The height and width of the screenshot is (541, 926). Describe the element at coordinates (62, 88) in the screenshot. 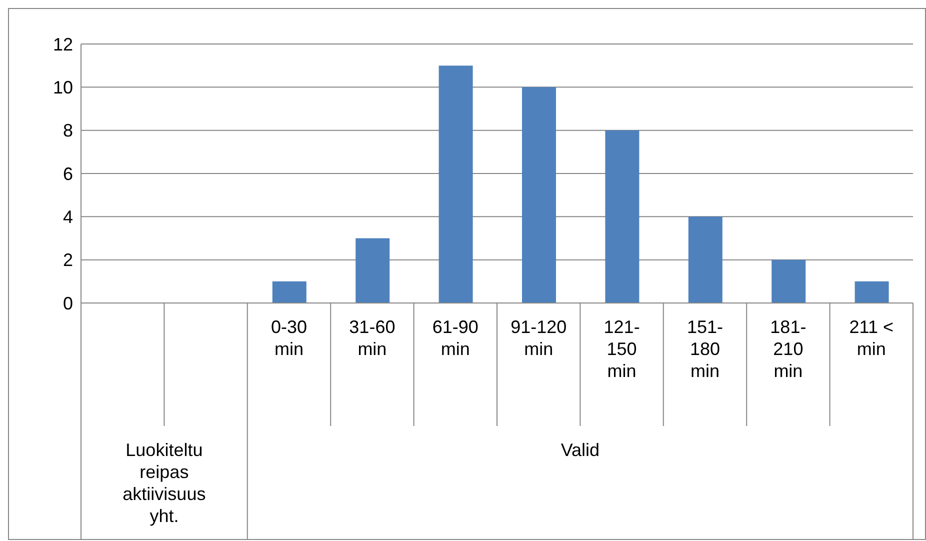

I see `y-tick-label: 10` at that location.